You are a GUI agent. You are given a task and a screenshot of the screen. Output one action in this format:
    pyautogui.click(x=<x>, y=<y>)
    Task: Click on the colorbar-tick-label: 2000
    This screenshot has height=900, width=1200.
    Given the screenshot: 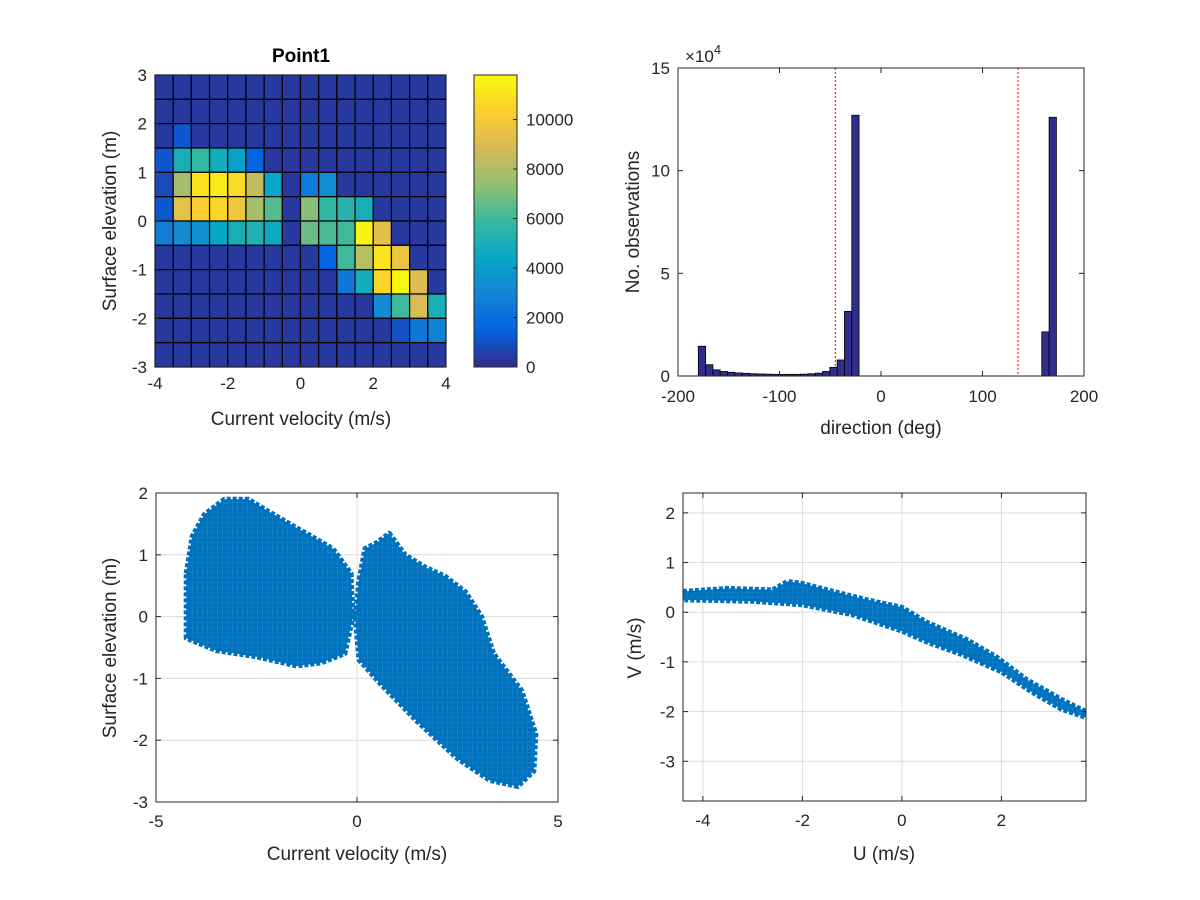 What is the action you would take?
    pyautogui.click(x=545, y=318)
    